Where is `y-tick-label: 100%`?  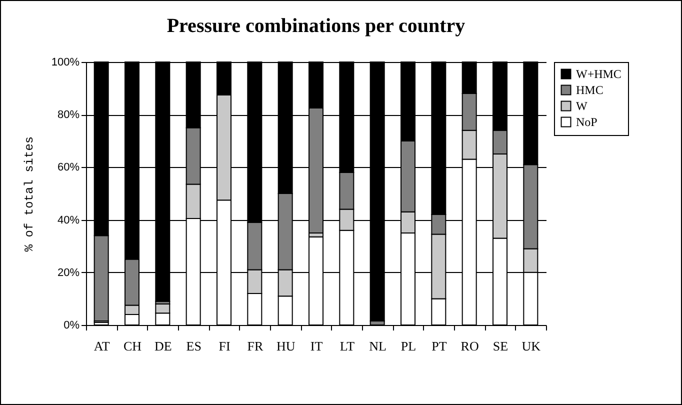
y-tick-label: 100% is located at coordinates (65, 62).